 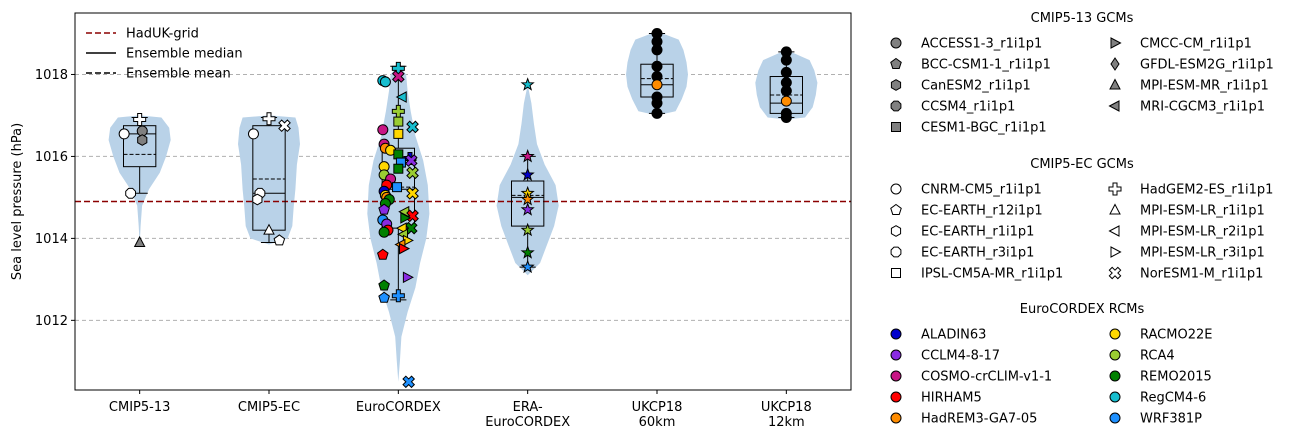 What do you see at coordinates (981, 190) in the screenshot?
I see `legend-label: CNRM-CM5_r1i1p1` at bounding box center [981, 190].